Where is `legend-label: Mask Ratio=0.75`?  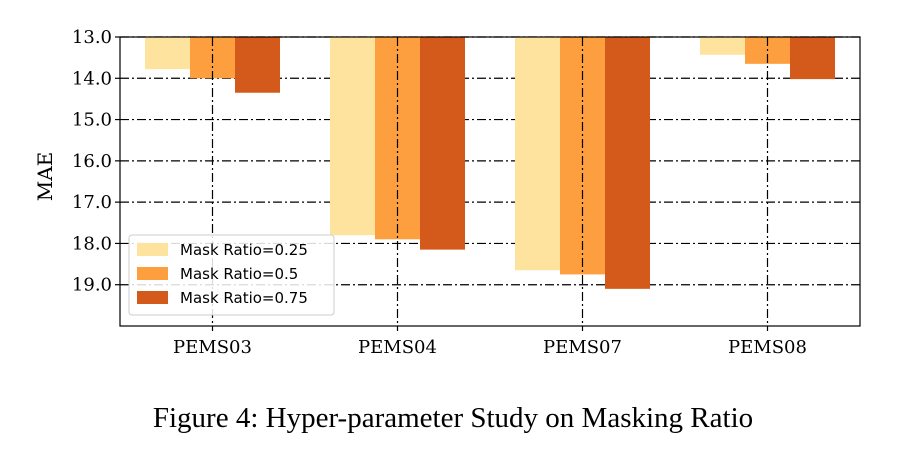
legend-label: Mask Ratio=0.75 is located at coordinates (244, 298).